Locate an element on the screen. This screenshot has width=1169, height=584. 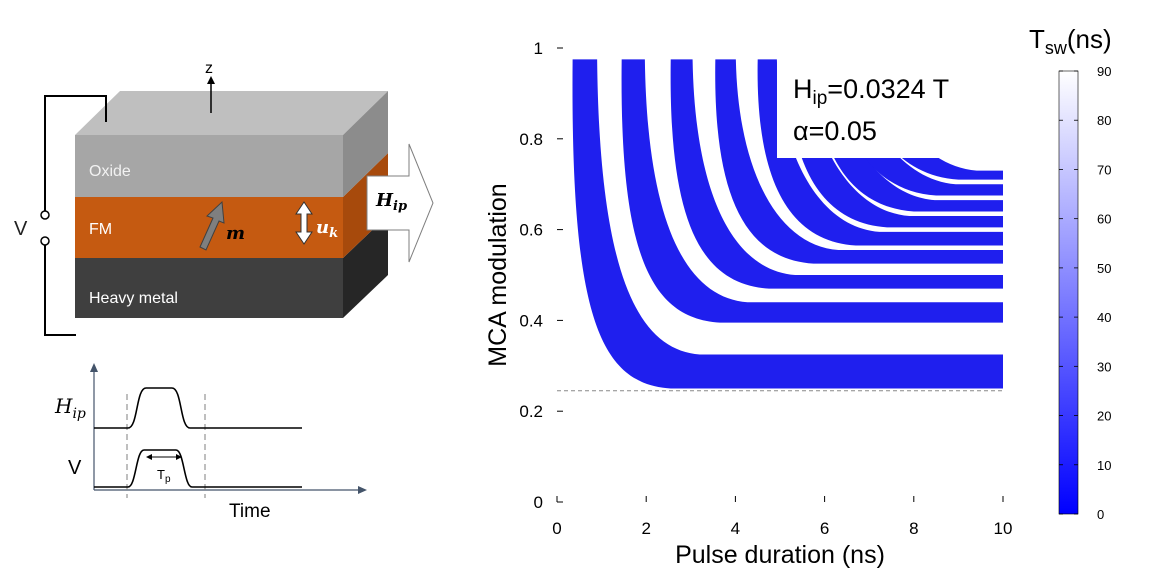
colorbar-tick-label: 30 is located at coordinates (1104, 366).